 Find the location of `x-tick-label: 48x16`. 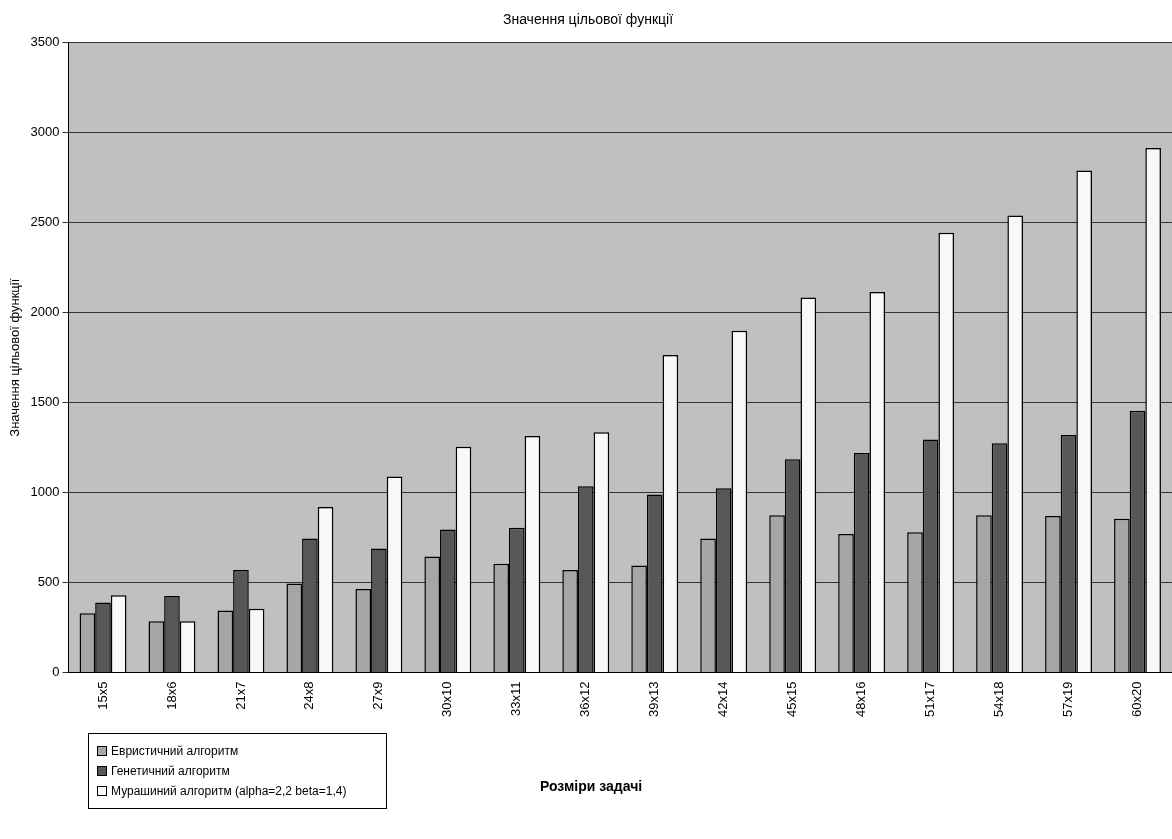

x-tick-label: 48x16 is located at coordinates (861, 699).